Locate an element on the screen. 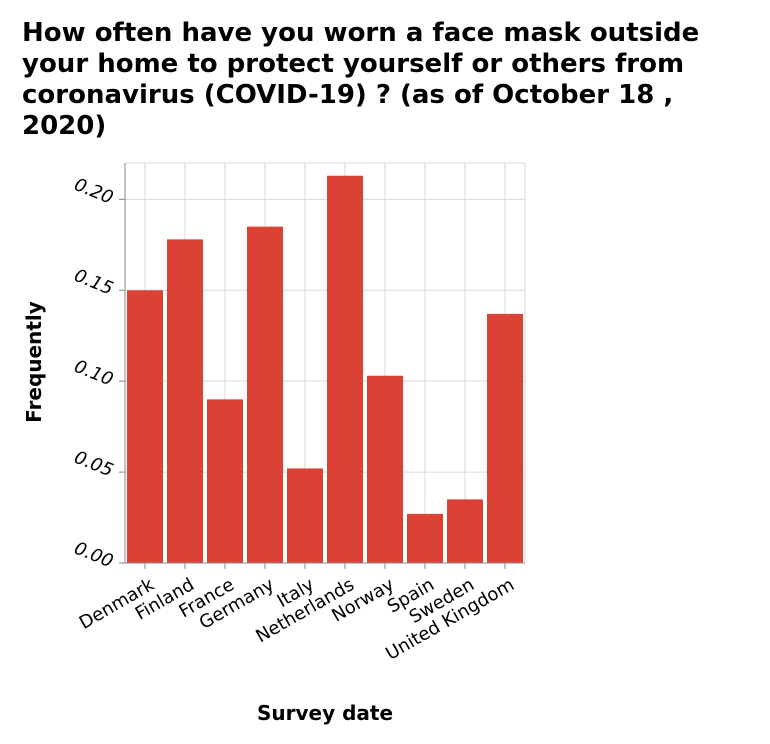 The height and width of the screenshot is (744, 770). bar-italy is located at coordinates (305, 515).